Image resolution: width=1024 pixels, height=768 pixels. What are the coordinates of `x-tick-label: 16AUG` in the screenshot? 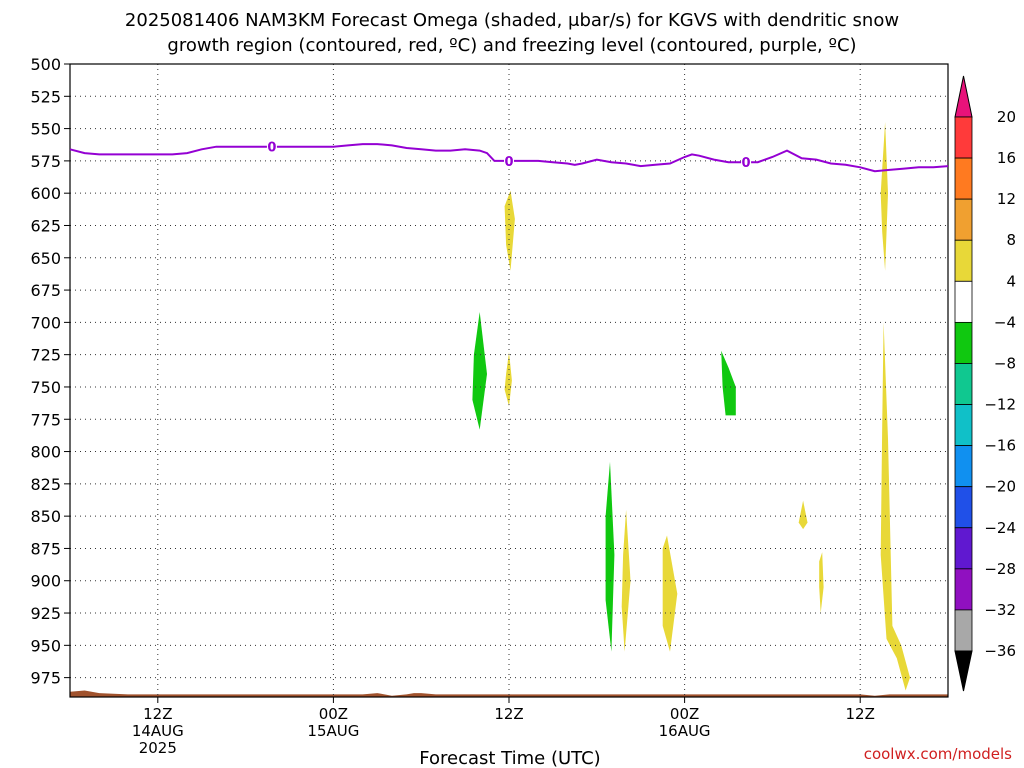 It's located at (685, 731).